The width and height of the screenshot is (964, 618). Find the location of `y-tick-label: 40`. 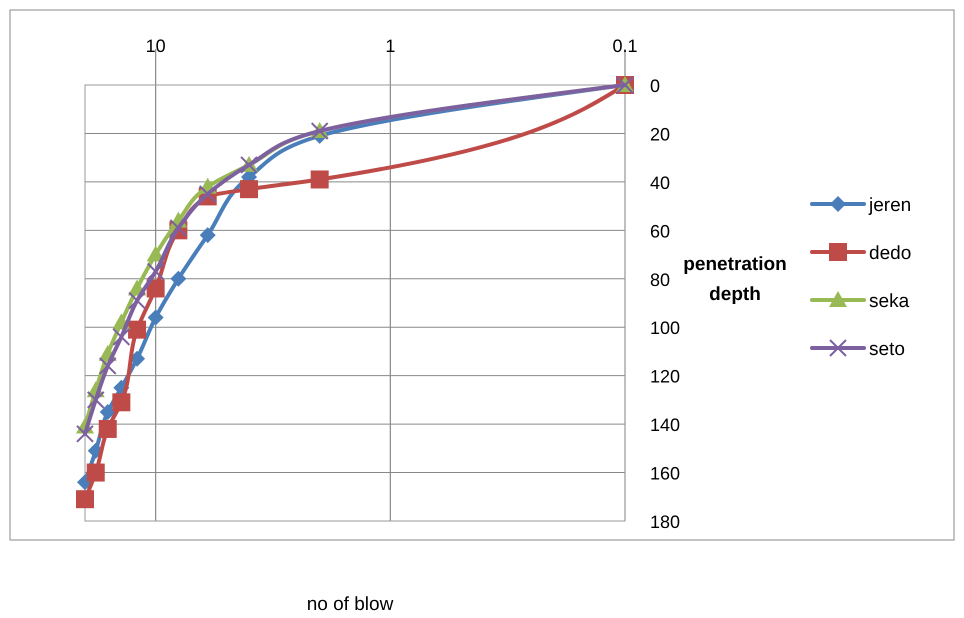

y-tick-label: 40 is located at coordinates (660, 182).